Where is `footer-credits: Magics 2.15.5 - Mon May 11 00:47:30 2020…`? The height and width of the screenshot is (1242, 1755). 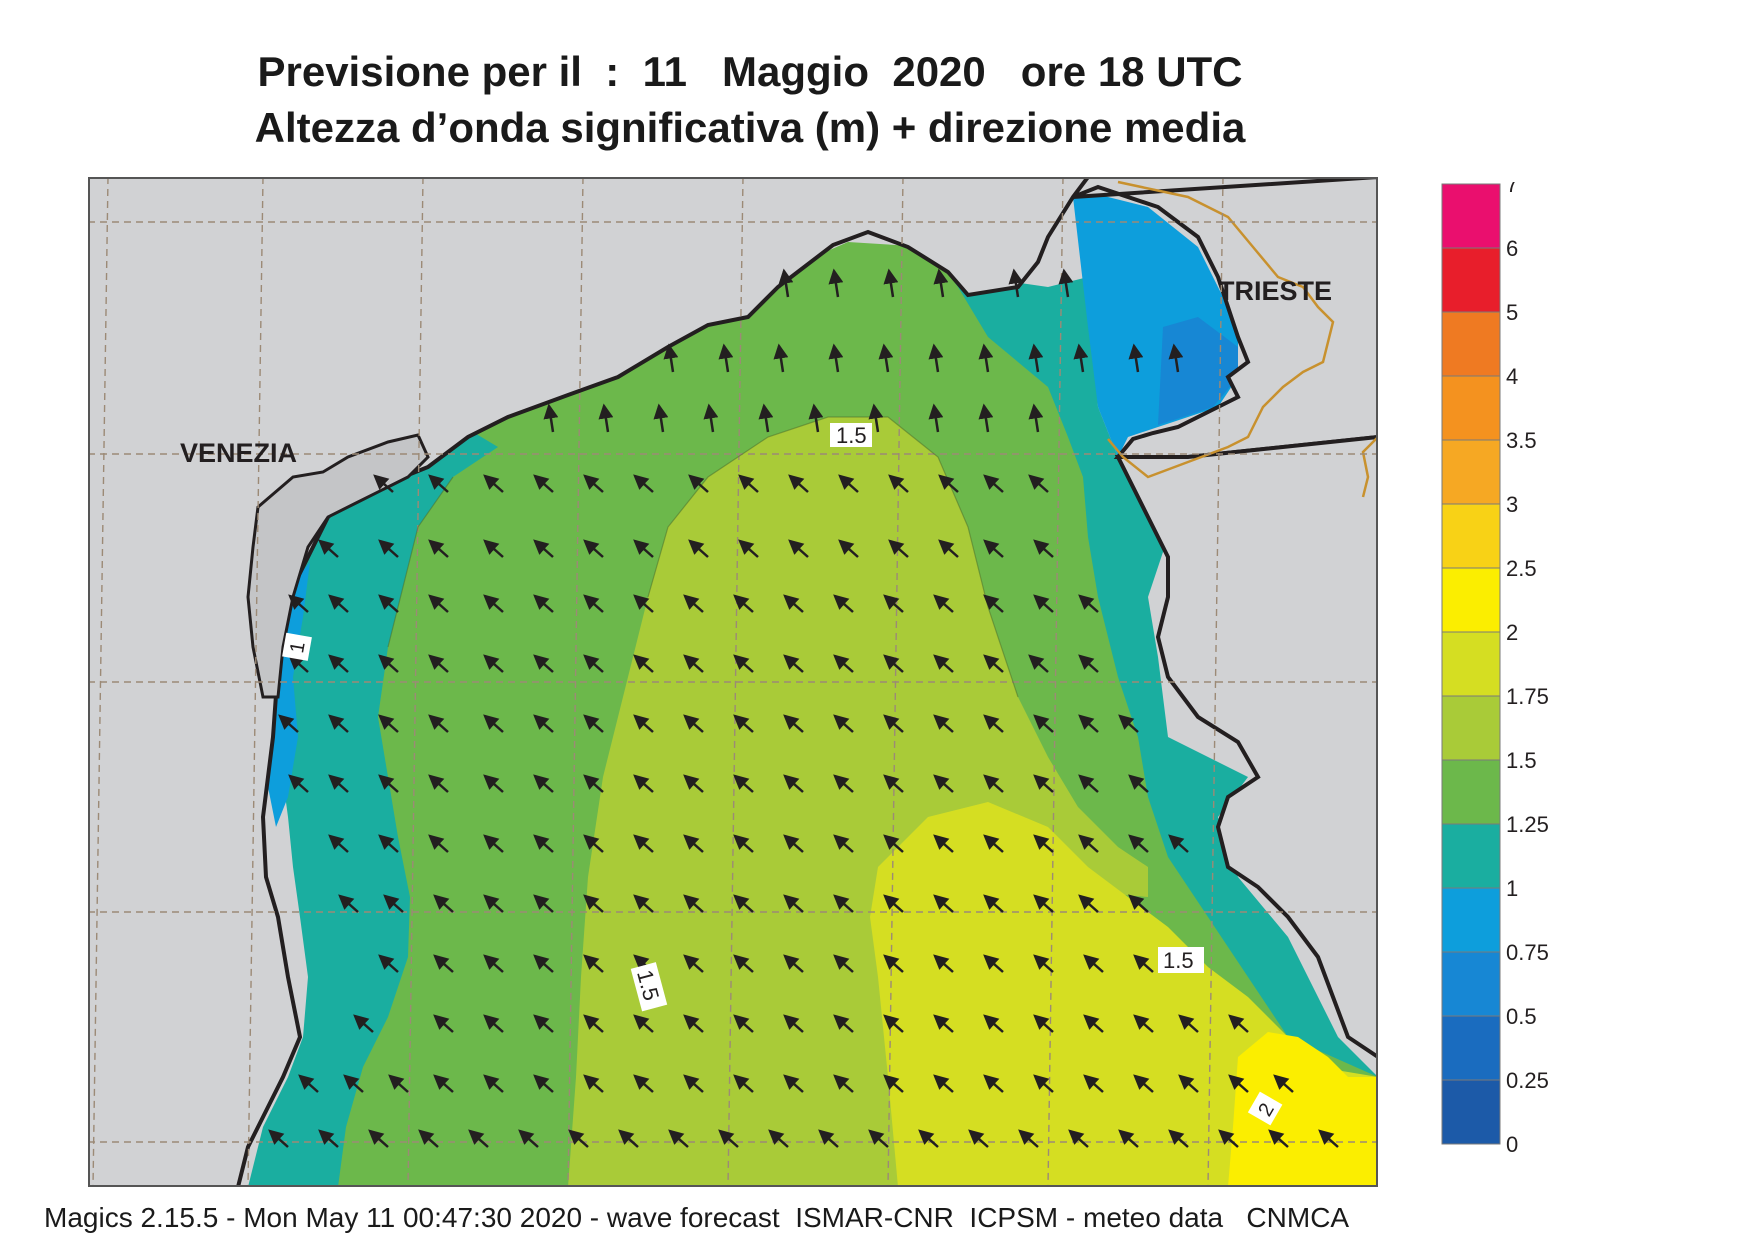 footer-credits: Magics 2.15.5 - Mon May 11 00:47:30 2020… is located at coordinates (697, 1217).